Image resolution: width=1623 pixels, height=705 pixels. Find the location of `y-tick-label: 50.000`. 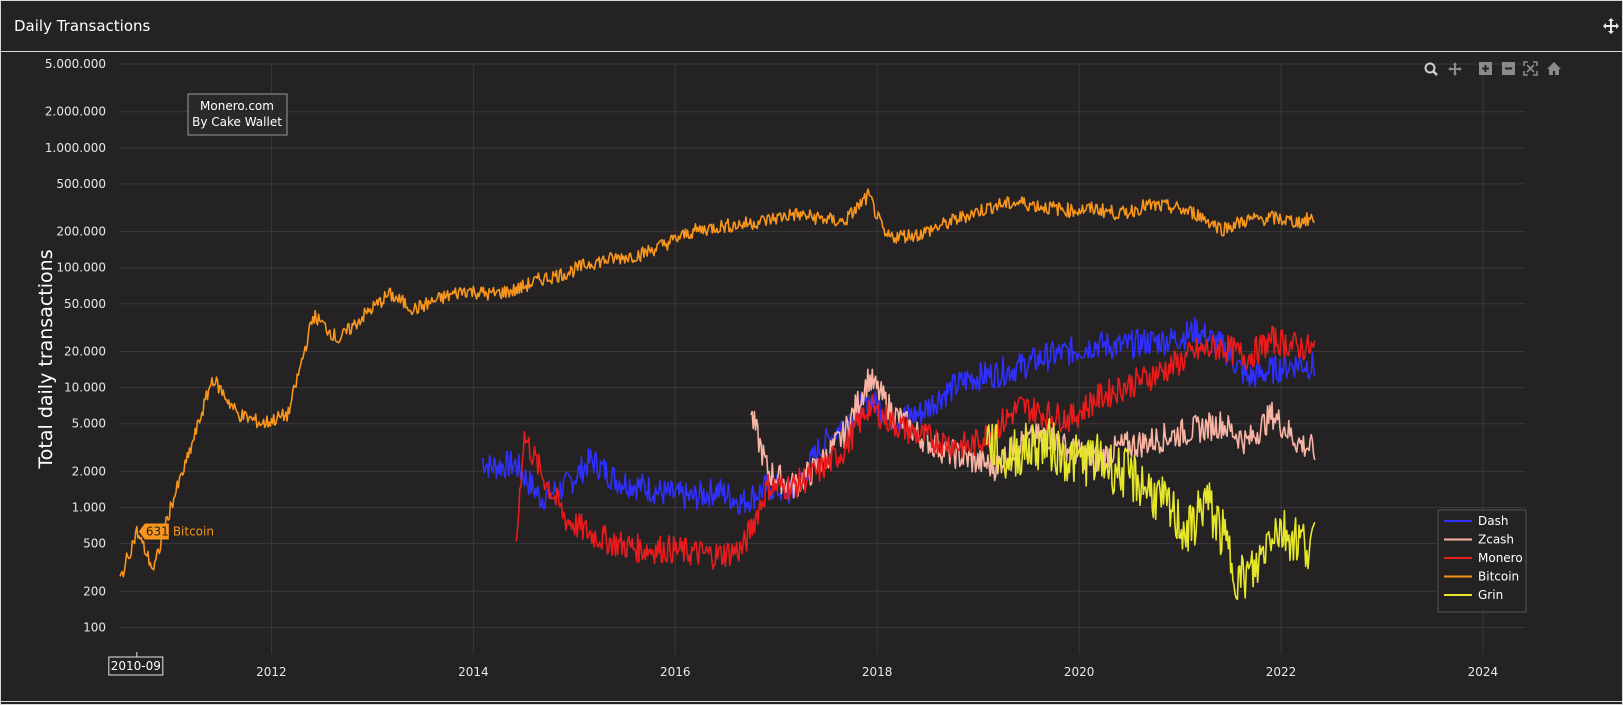

y-tick-label: 50.000 is located at coordinates (85, 304).